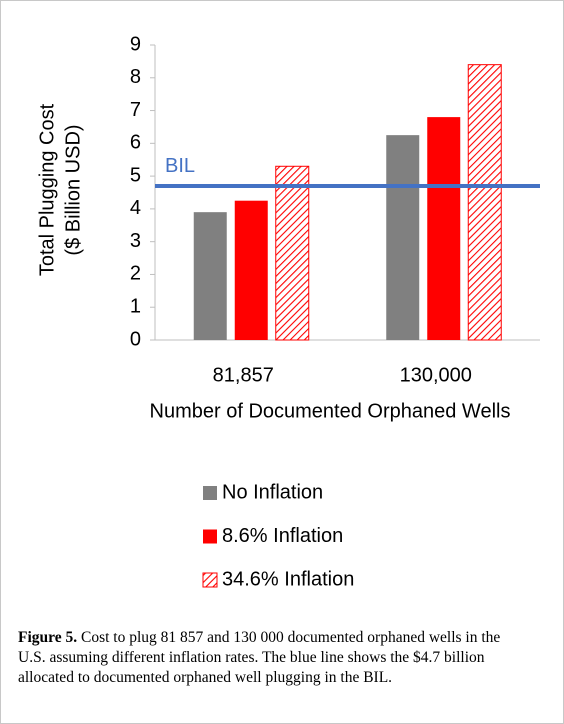 The height and width of the screenshot is (724, 564). I want to click on y-tick-label: 8, so click(135, 77).